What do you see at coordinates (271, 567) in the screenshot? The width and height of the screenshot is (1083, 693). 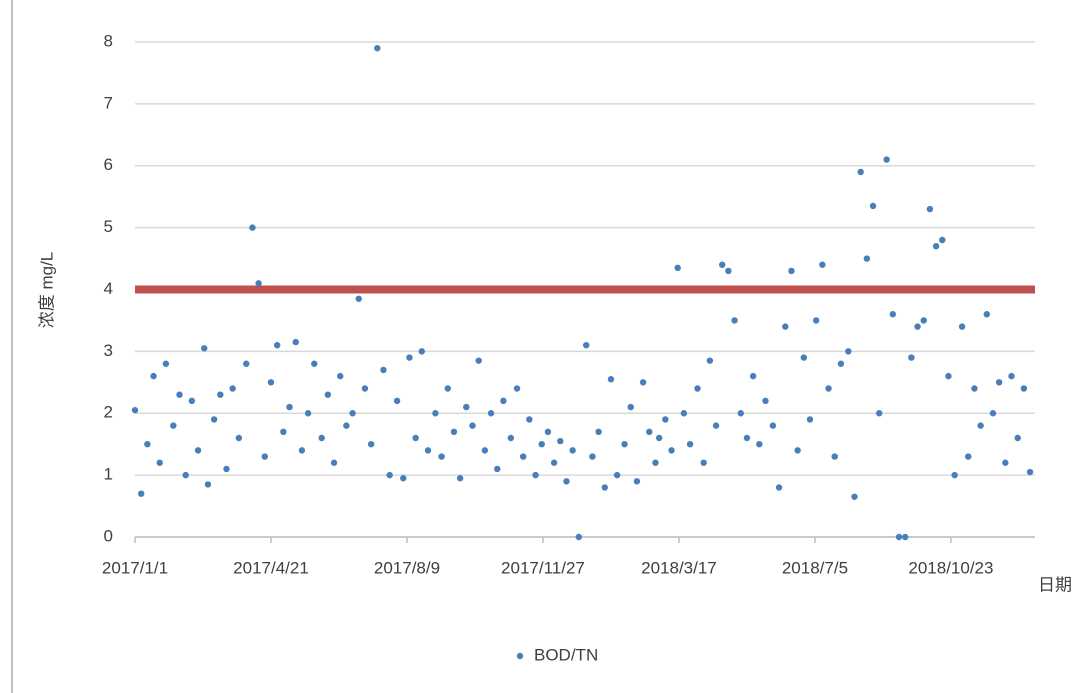 I see `x-tick-label: 2017/4/21` at bounding box center [271, 567].